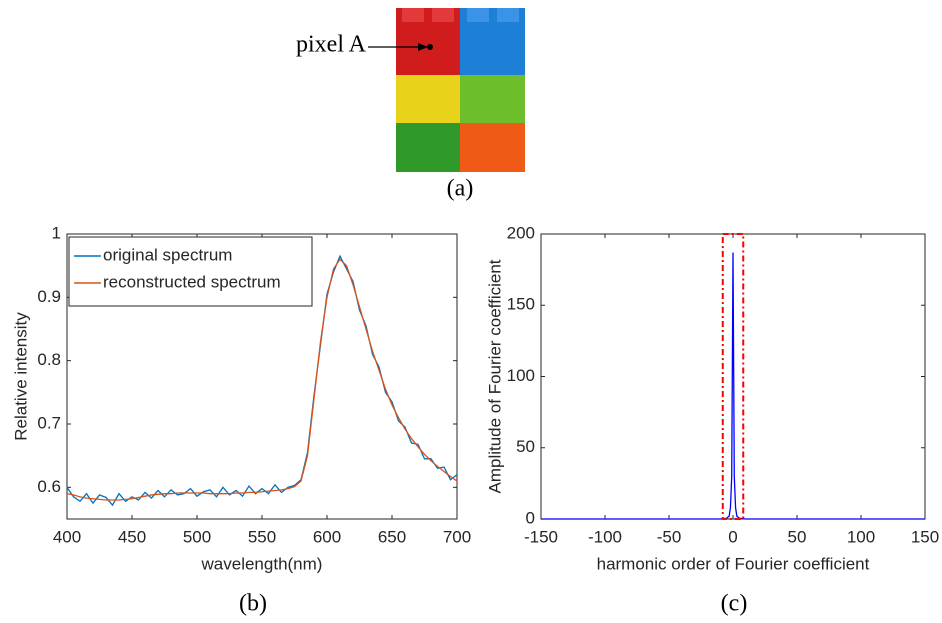 This screenshot has width=942, height=623. I want to click on caption: (a), so click(460, 189).